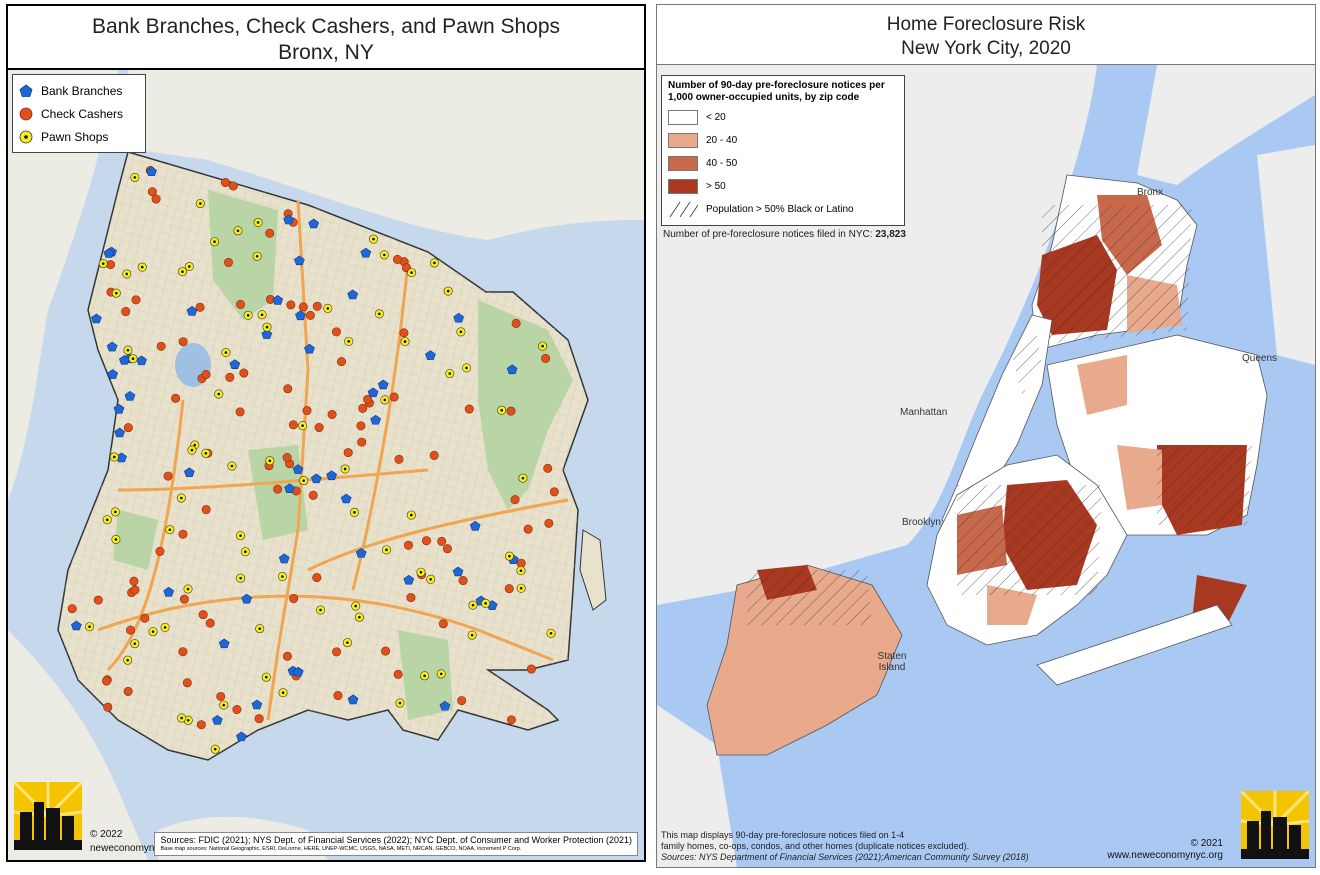  I want to click on legend-class-3: 40 - 50, so click(783, 163).